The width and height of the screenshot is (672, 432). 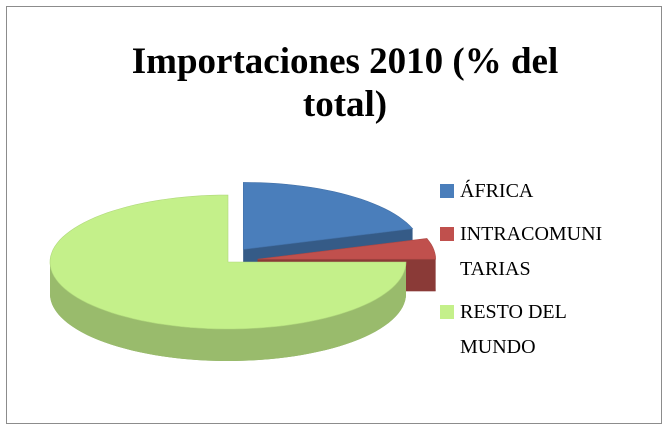 I want to click on legend-item: INTRACOMUNITARIAS, so click(x=524, y=252).